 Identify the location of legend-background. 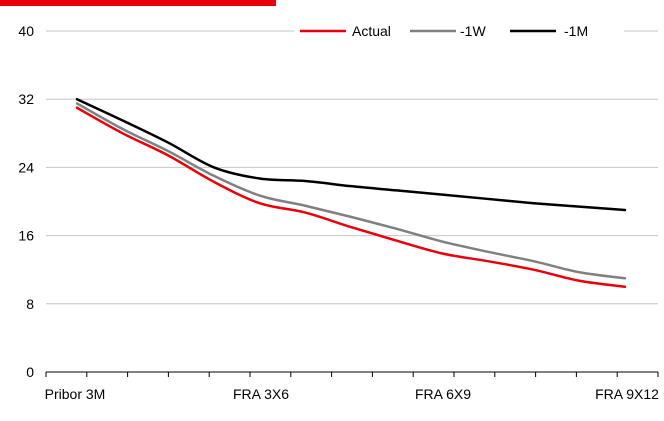
(459, 31).